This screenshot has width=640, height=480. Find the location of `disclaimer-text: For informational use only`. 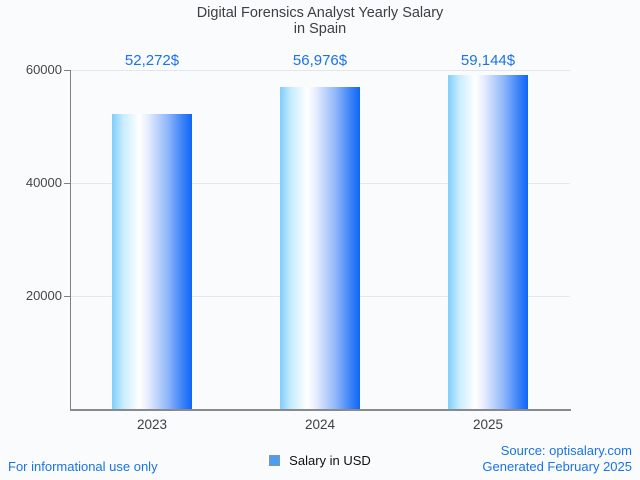

disclaimer-text: For informational use only is located at coordinates (83, 466).